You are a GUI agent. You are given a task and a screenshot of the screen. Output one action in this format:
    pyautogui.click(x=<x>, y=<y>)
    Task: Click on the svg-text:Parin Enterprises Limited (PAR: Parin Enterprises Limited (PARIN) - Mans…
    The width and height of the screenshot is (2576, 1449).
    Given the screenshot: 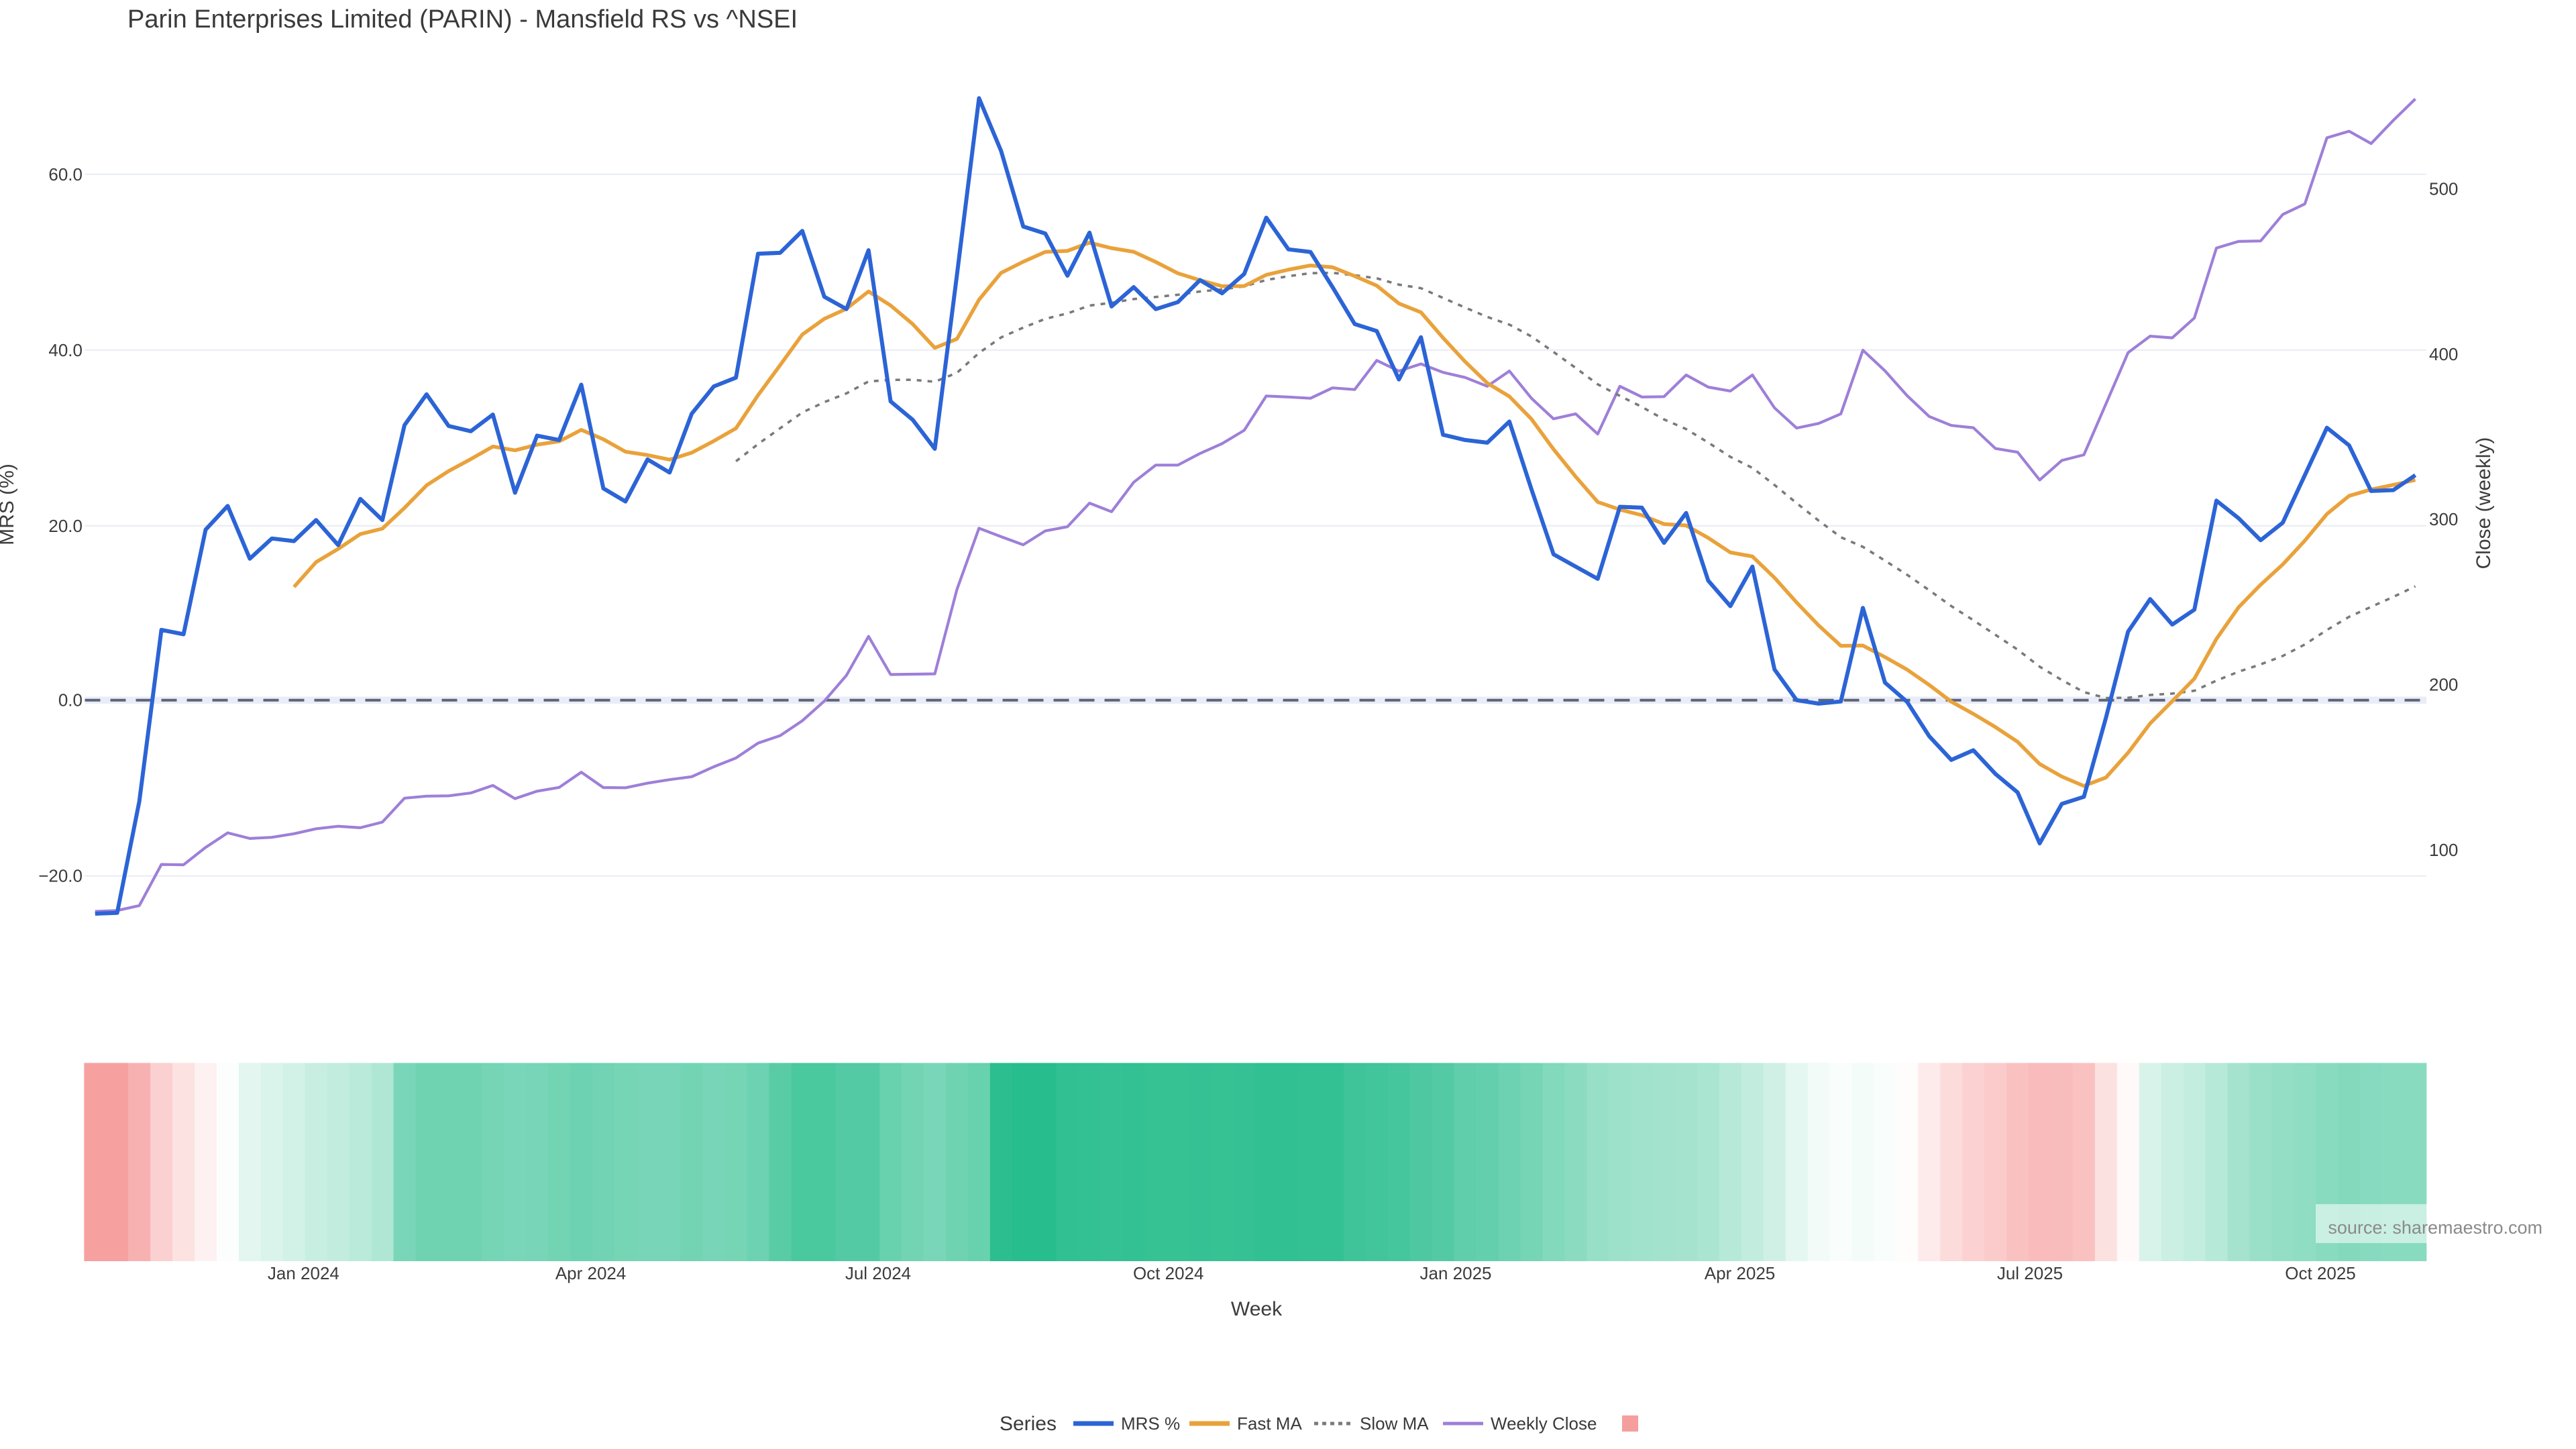 What is the action you would take?
    pyautogui.click(x=462, y=19)
    